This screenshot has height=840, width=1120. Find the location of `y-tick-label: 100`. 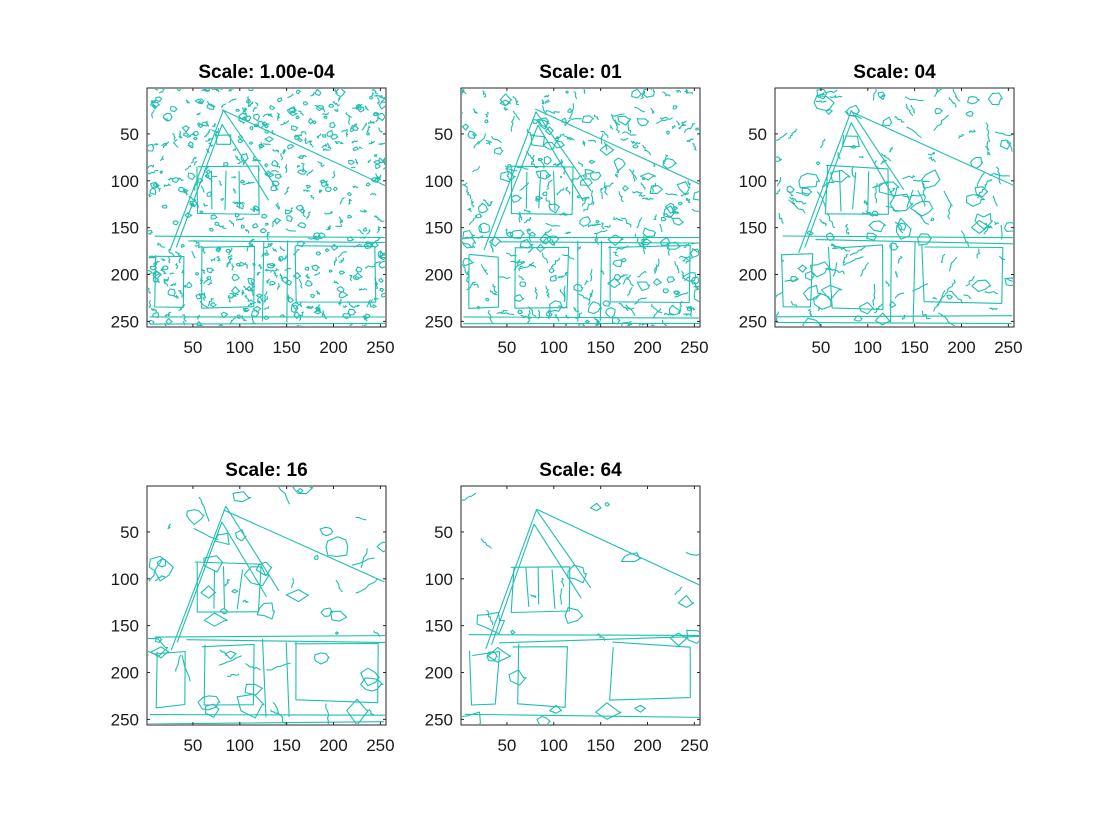

y-tick-label: 100 is located at coordinates (125, 579).